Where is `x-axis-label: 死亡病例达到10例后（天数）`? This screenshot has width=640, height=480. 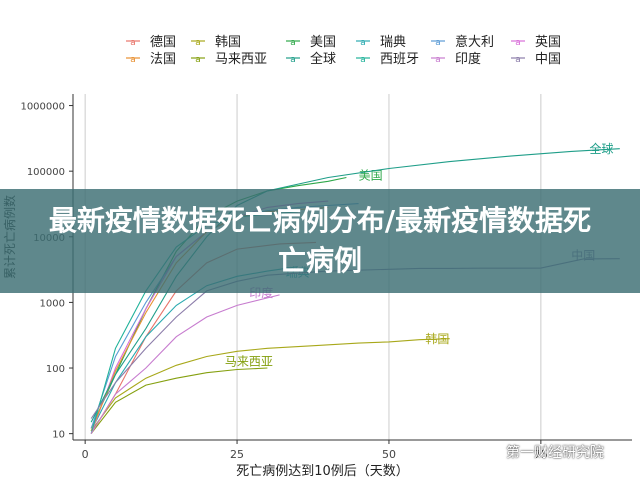 x-axis-label: 死亡病例达到10例后（天数） is located at coordinates (322, 471).